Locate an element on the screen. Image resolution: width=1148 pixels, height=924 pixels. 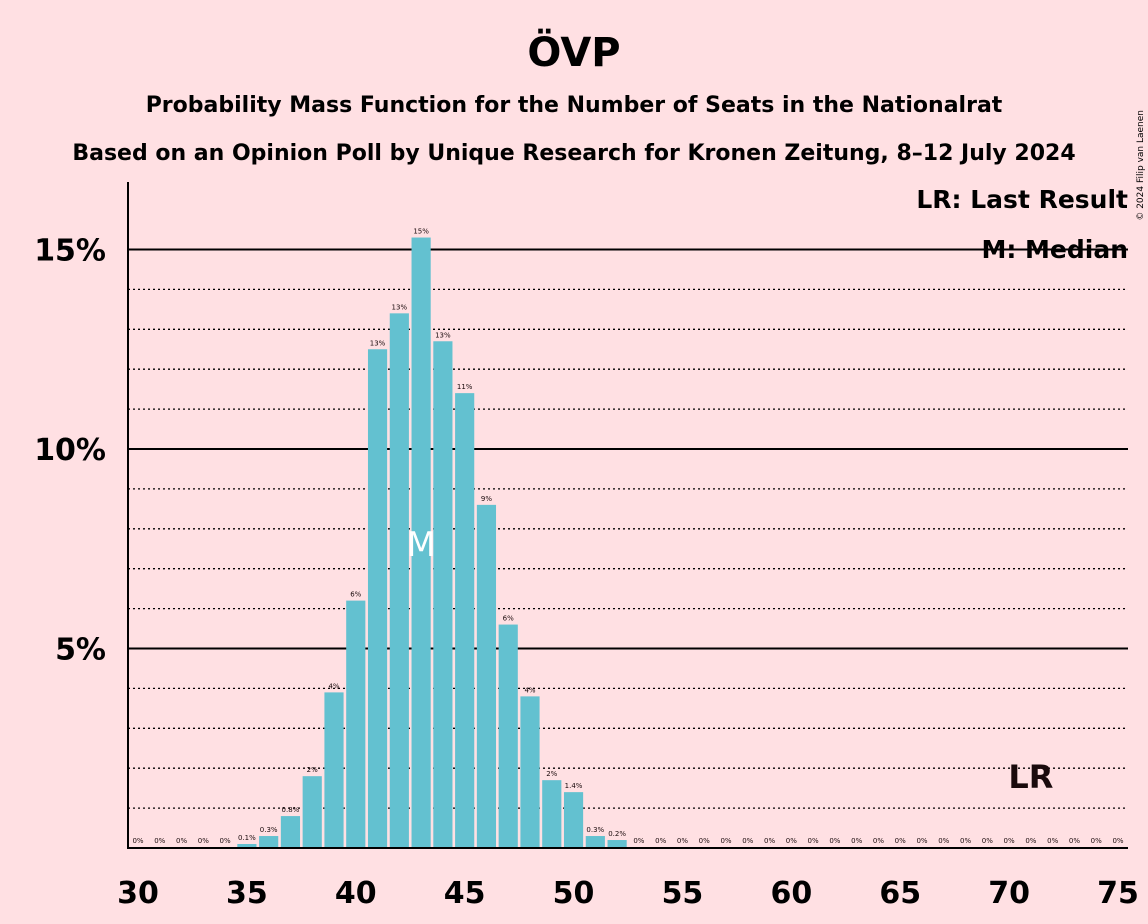
x-tick-label: 75 is located at coordinates (1118, 893).